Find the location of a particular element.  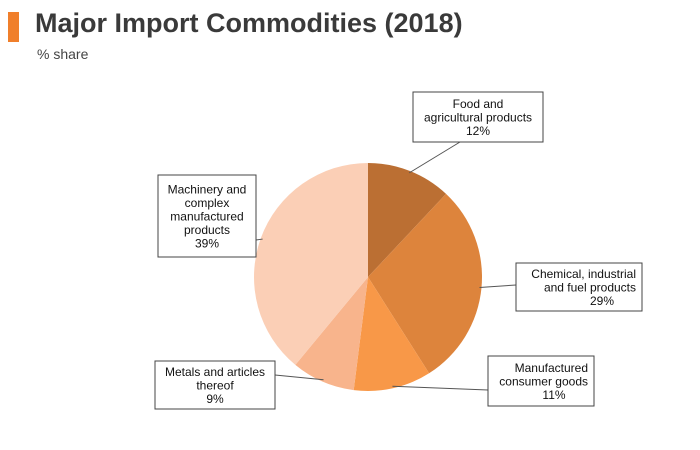

slice-name-label-4: thereof is located at coordinates (215, 385).